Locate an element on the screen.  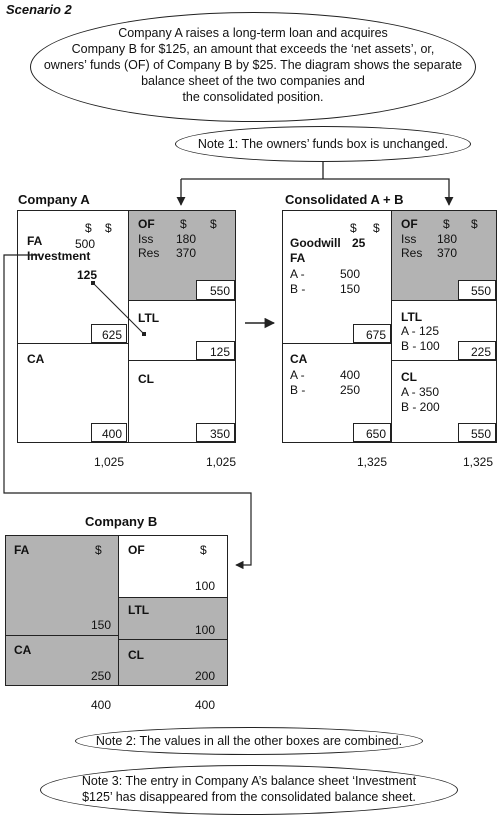
note1-bracket-line is located at coordinates (315, 192).